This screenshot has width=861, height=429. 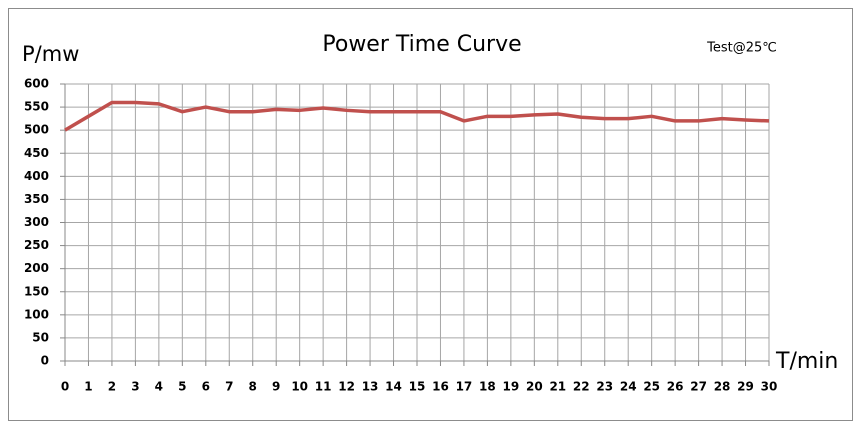 I want to click on x-tick-label: 16, so click(x=440, y=387).